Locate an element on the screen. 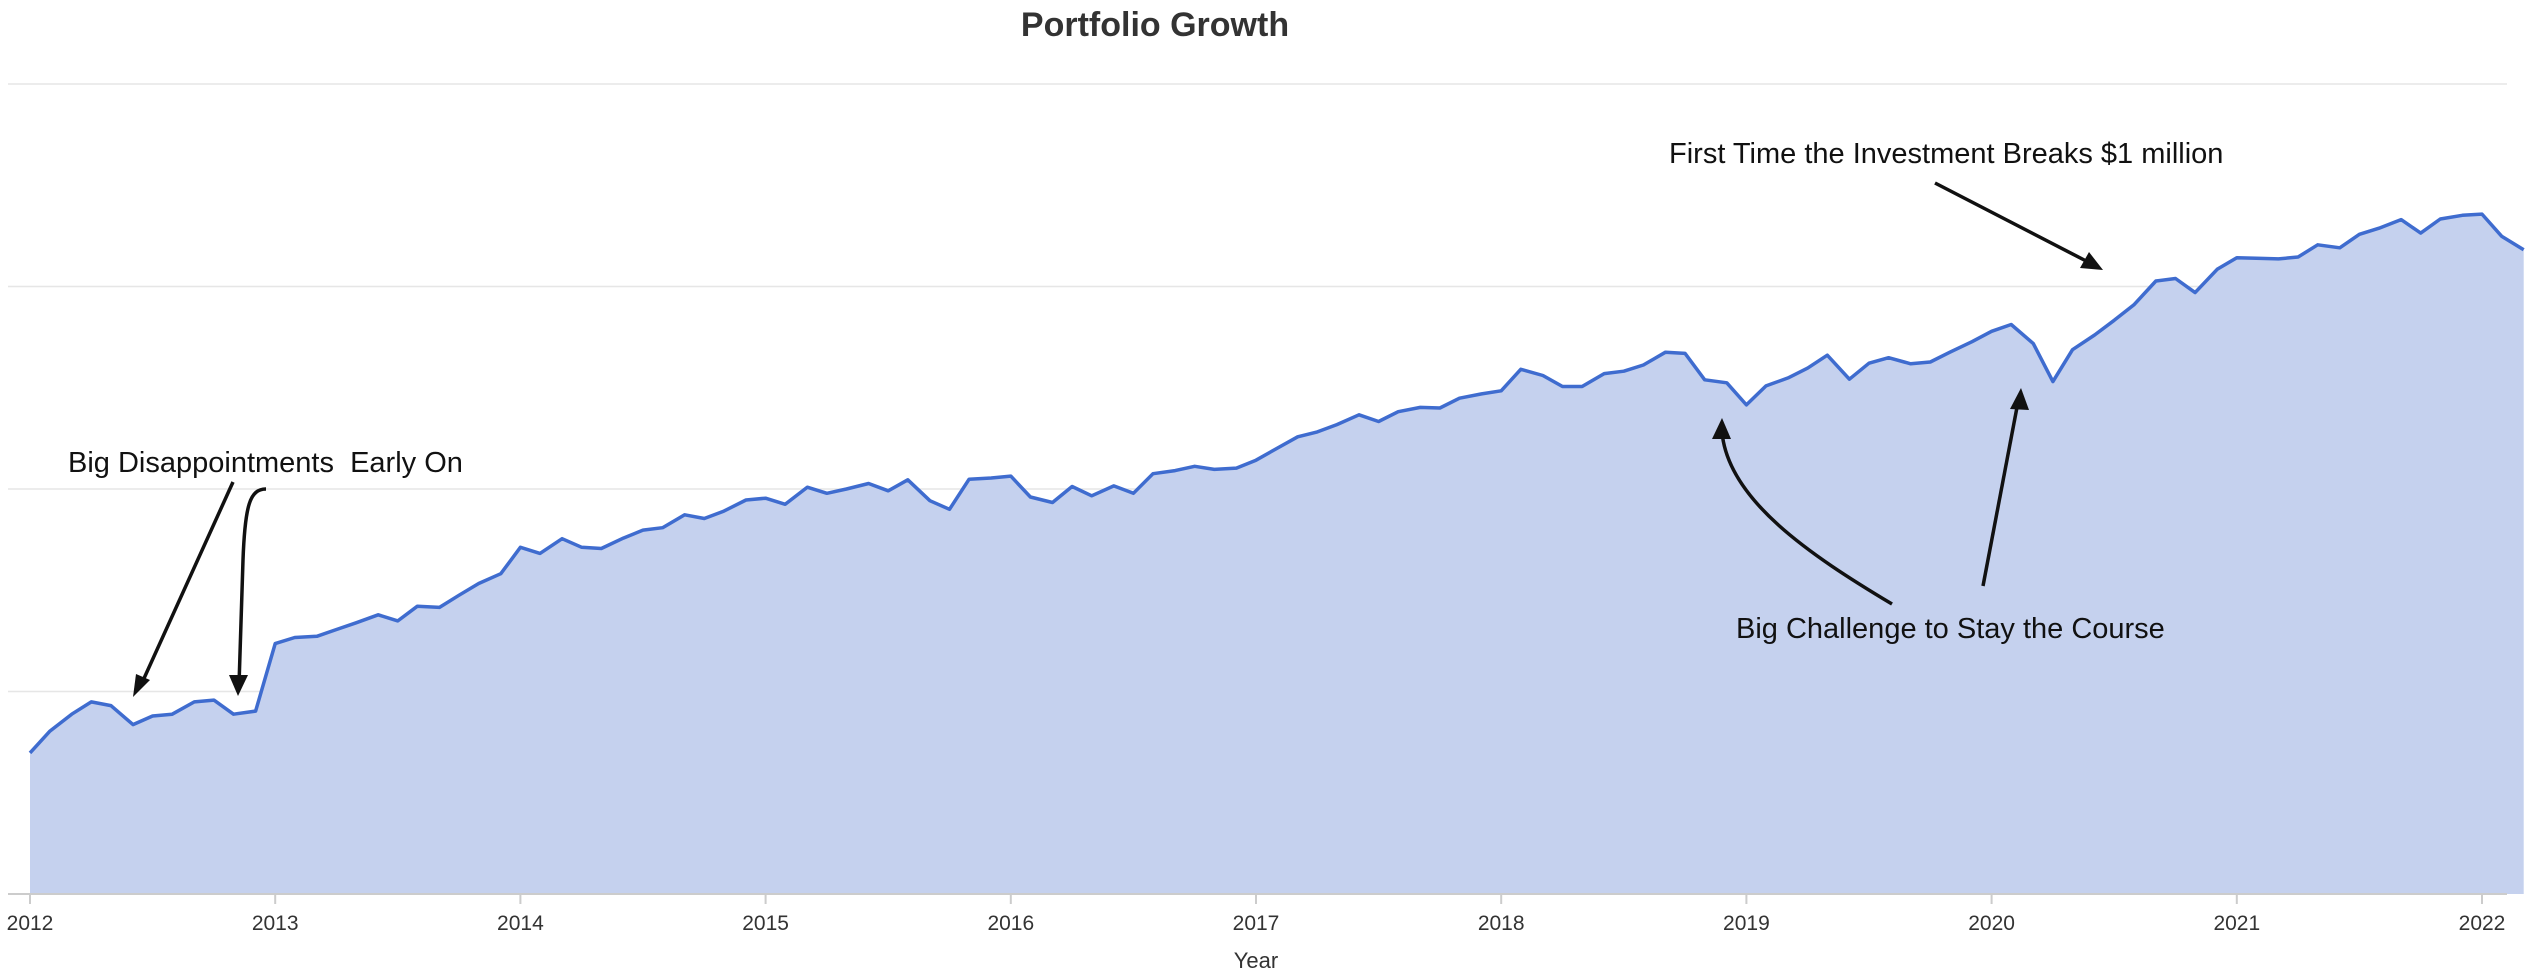 This screenshot has height=974, width=2536. x-tick-label: 2016 is located at coordinates (1010, 923).